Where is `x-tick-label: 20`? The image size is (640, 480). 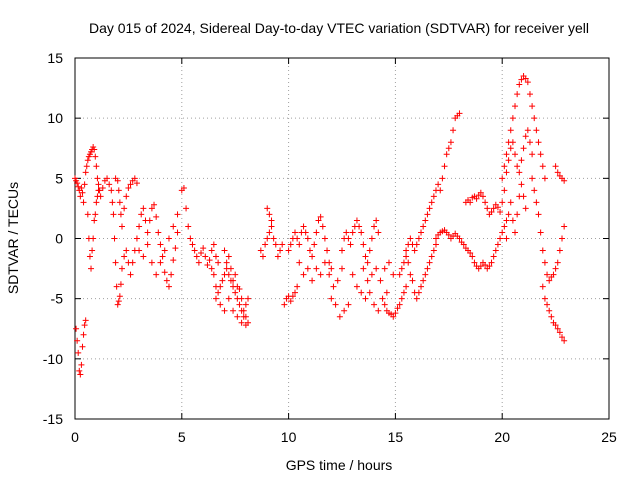
x-tick-label: 20 is located at coordinates (502, 437).